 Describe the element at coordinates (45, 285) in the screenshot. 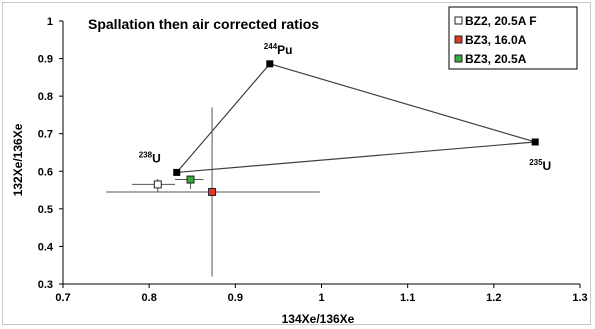

I see `y-tick-label: 0.3` at that location.